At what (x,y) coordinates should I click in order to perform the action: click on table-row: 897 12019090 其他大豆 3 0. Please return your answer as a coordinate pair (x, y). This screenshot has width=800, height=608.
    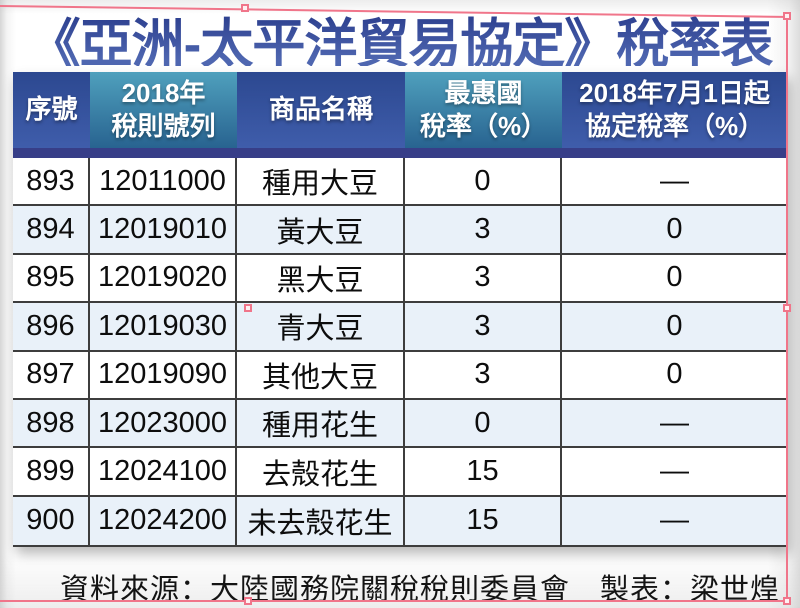
    Looking at the image, I should click on (400, 375).